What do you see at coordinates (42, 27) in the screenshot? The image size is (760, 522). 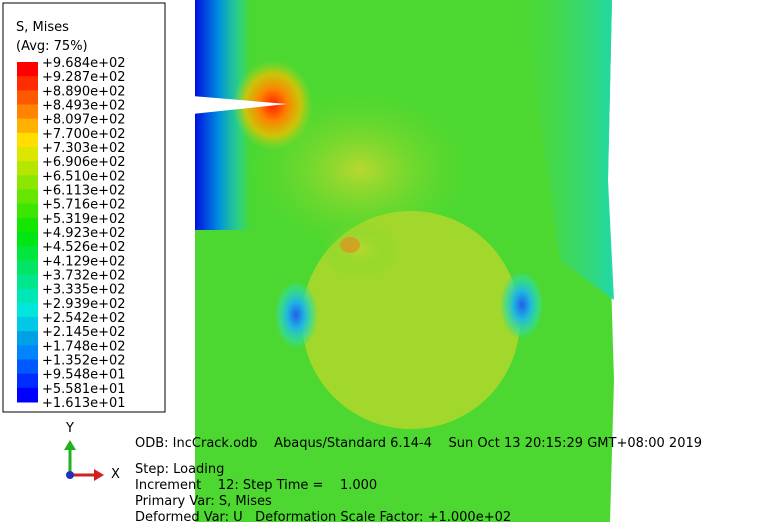 I see `legend-title: S, Mises` at bounding box center [42, 27].